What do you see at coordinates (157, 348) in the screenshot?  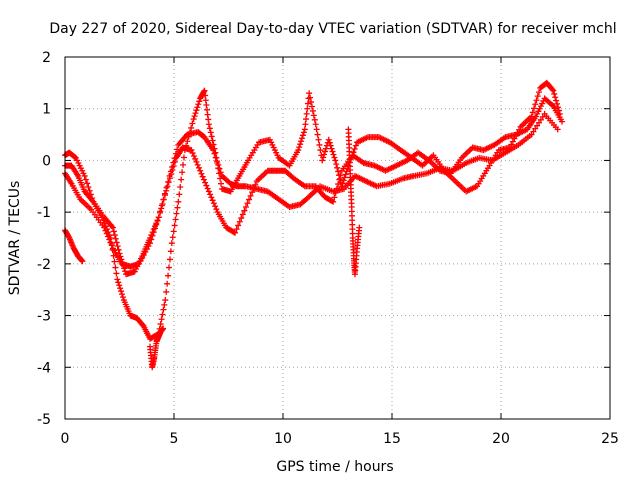 I see `series-track-e` at bounding box center [157, 348].